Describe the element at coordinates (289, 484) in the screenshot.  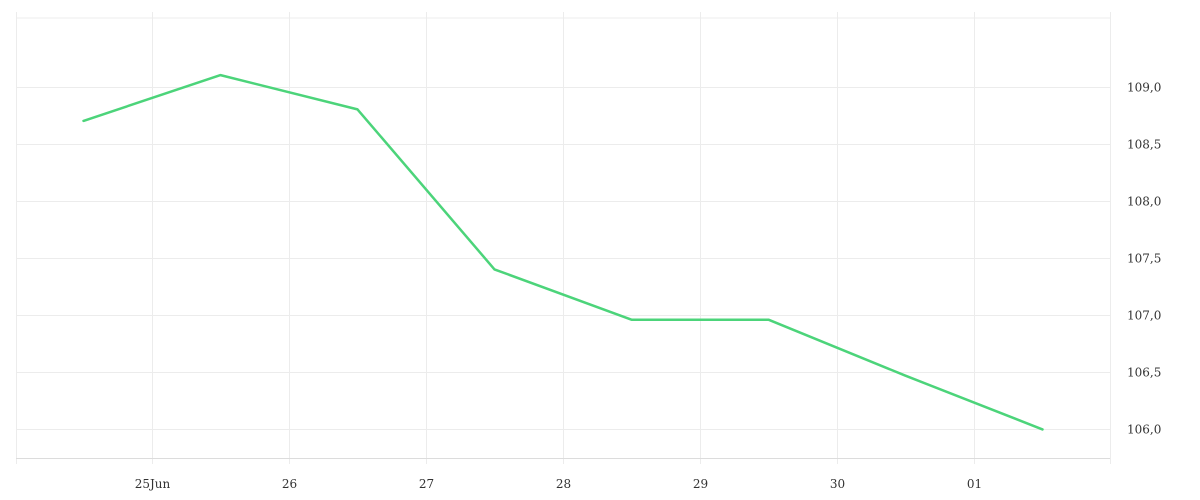
I see `x-tick-label: 26` at that location.